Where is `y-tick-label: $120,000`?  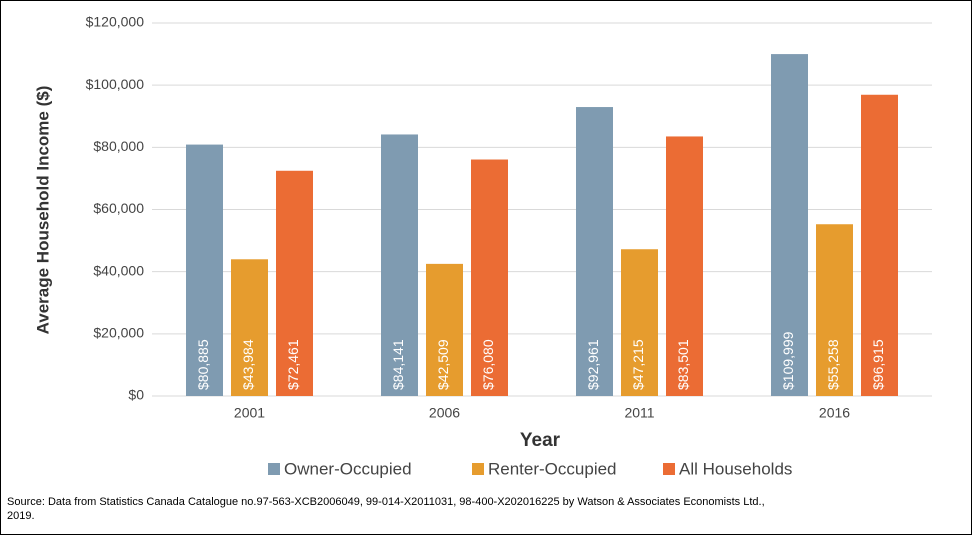
y-tick-label: $120,000 is located at coordinates (115, 22).